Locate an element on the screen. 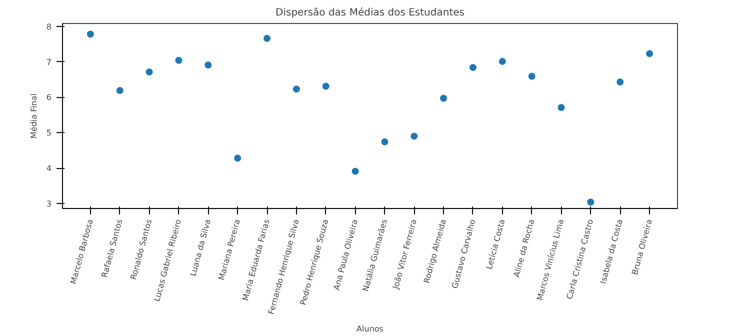 The width and height of the screenshot is (735, 336). x-tick-label: Rodrigo Almeida is located at coordinates (435, 251).